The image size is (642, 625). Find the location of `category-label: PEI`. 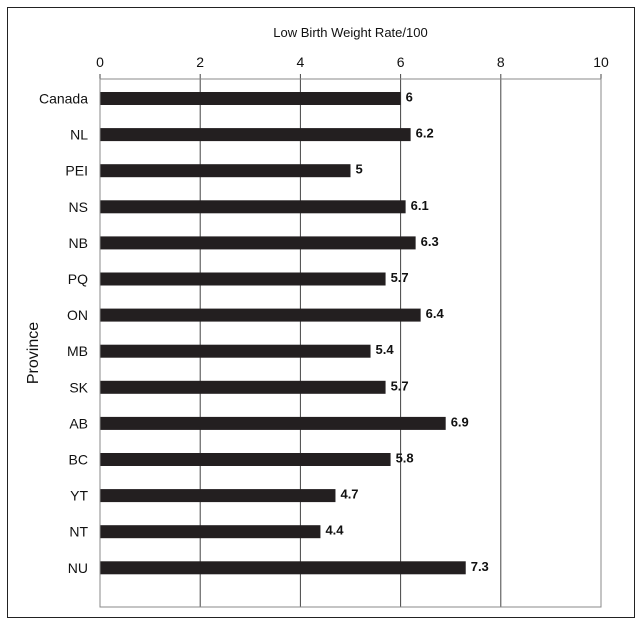

category-label: PEI is located at coordinates (76, 171).